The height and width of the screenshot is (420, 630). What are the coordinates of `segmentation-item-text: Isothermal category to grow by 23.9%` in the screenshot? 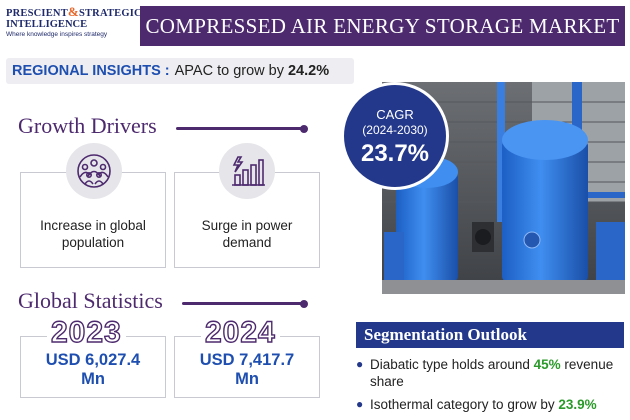 It's located at (491, 404).